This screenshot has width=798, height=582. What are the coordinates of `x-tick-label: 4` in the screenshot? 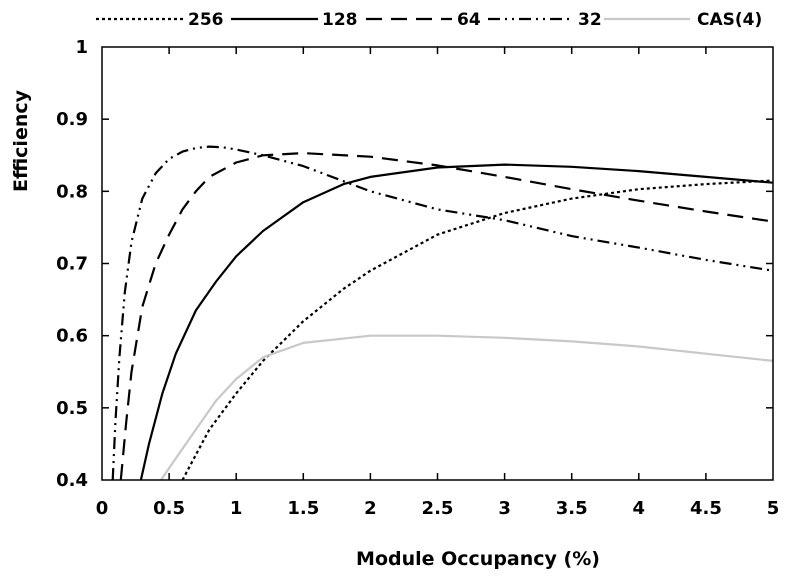 It's located at (639, 508).